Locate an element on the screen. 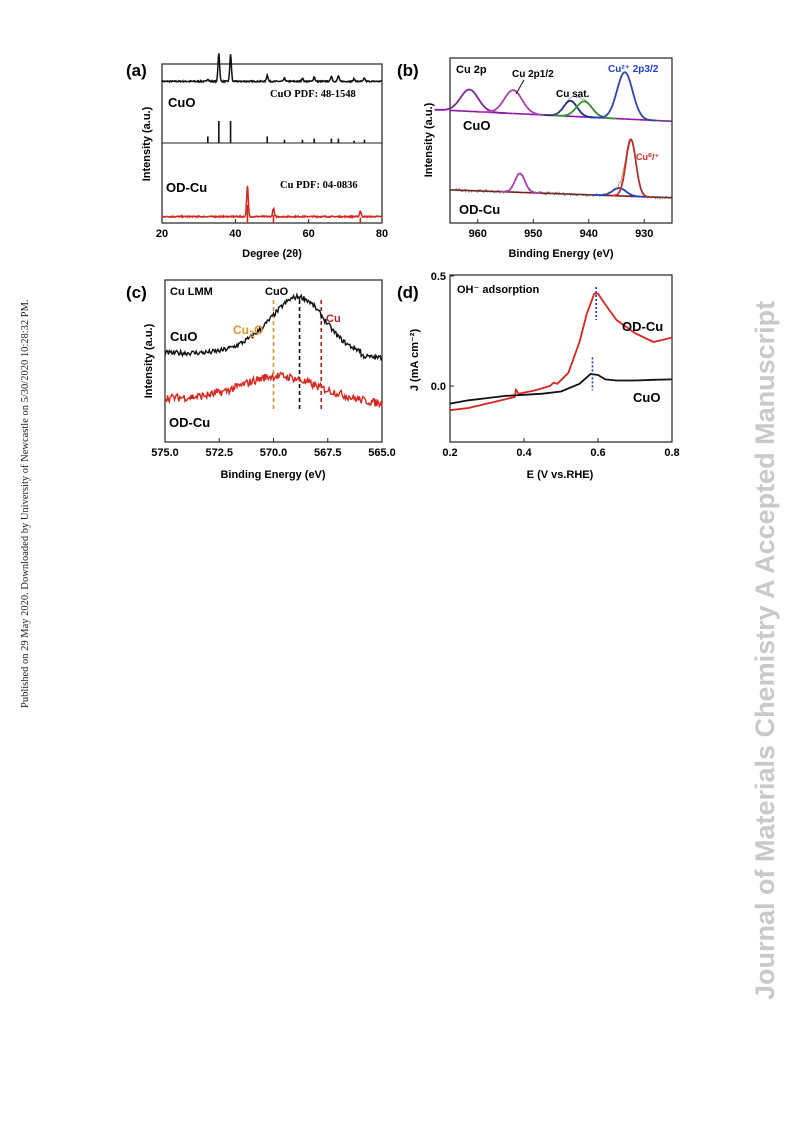 Image resolution: width=793 pixels, height=1121 pixels. x-tick-label: 0.4 is located at coordinates (524, 453).